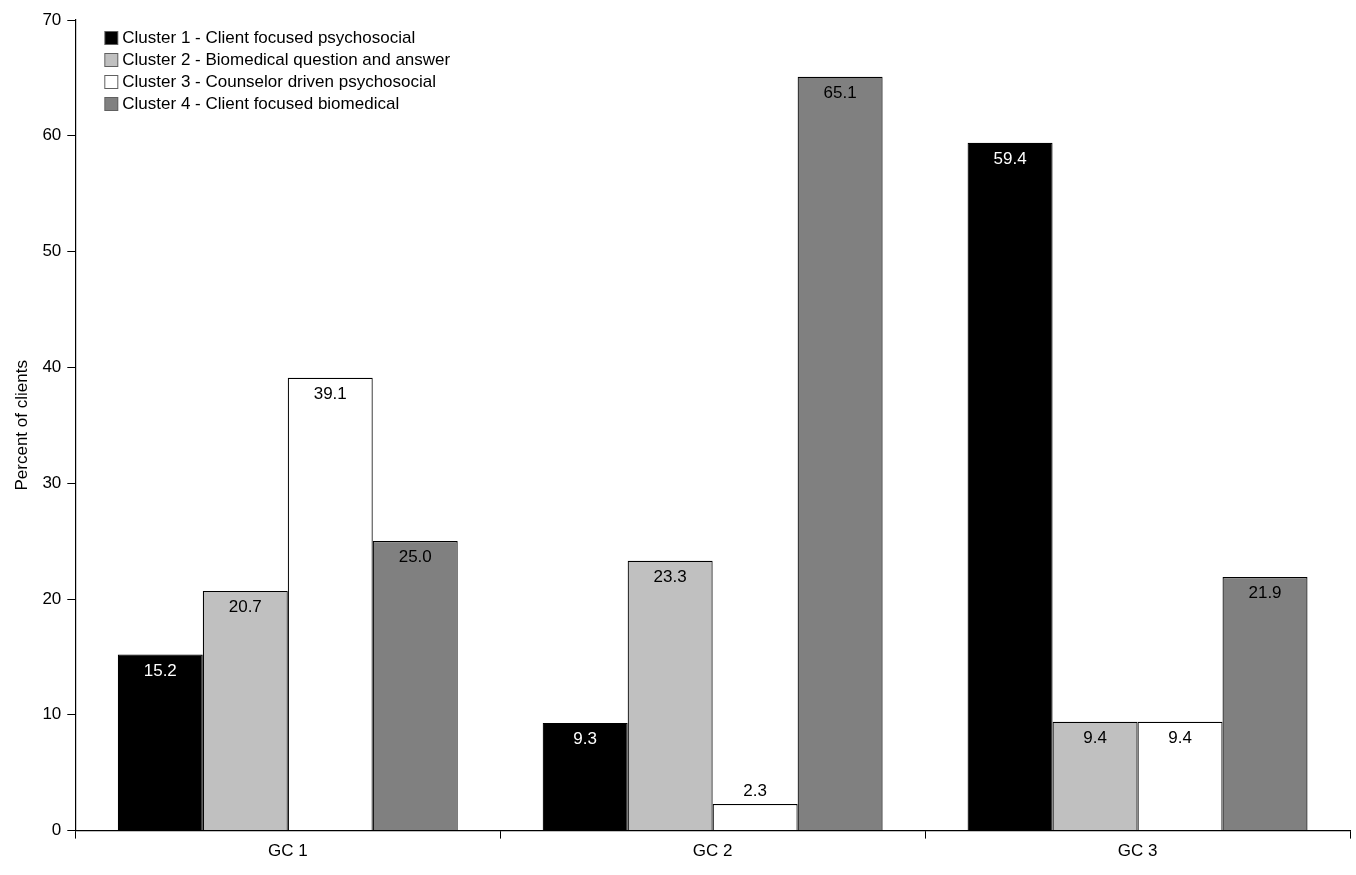 The image size is (1356, 875). What do you see at coordinates (52, 19) in the screenshot?
I see `y-tick-label: 70` at bounding box center [52, 19].